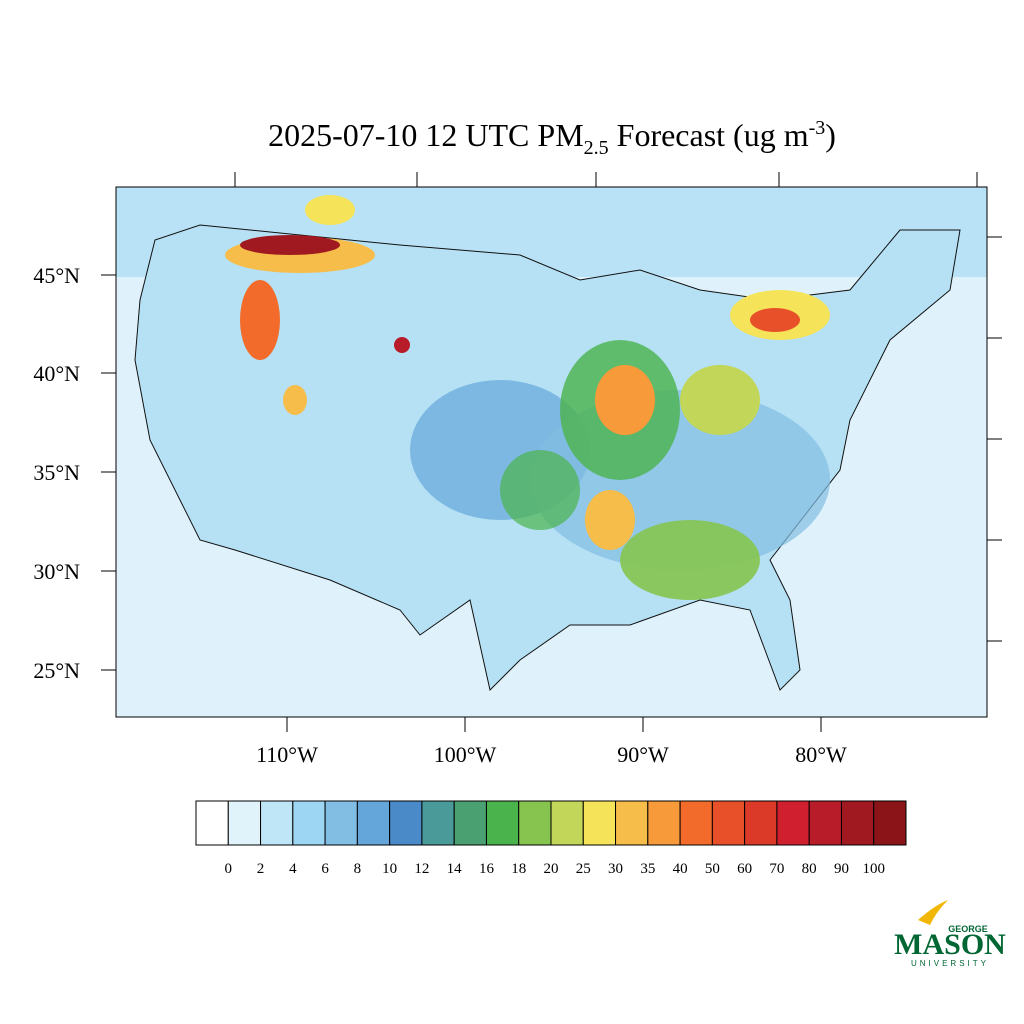 The height and width of the screenshot is (1024, 1024). Describe the element at coordinates (615, 869) in the screenshot. I see `colorbar-label: 30` at that location.